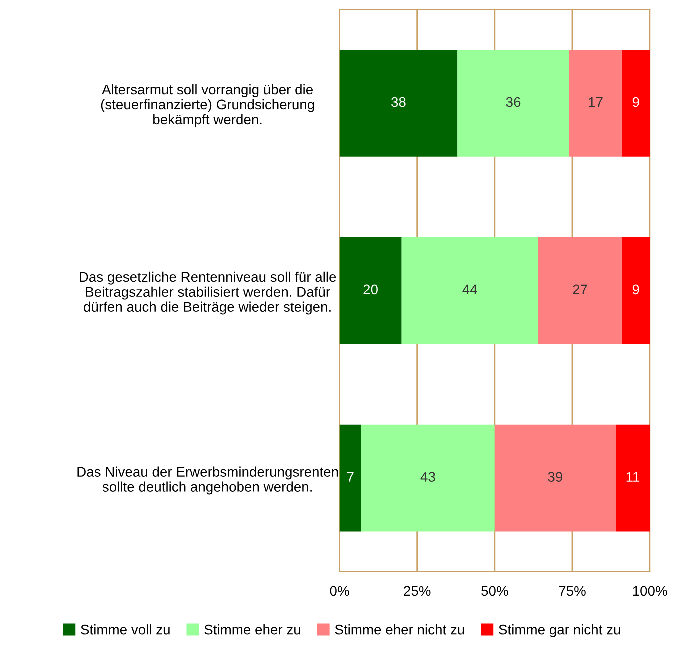 The image size is (685, 650). I want to click on legend-label: Stimme eher nicht zu, so click(399, 629).